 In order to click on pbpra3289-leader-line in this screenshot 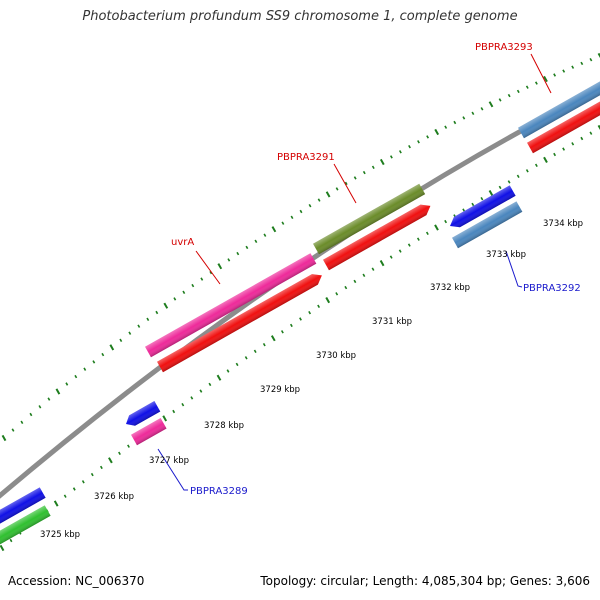, I will do `click(172, 469)`.